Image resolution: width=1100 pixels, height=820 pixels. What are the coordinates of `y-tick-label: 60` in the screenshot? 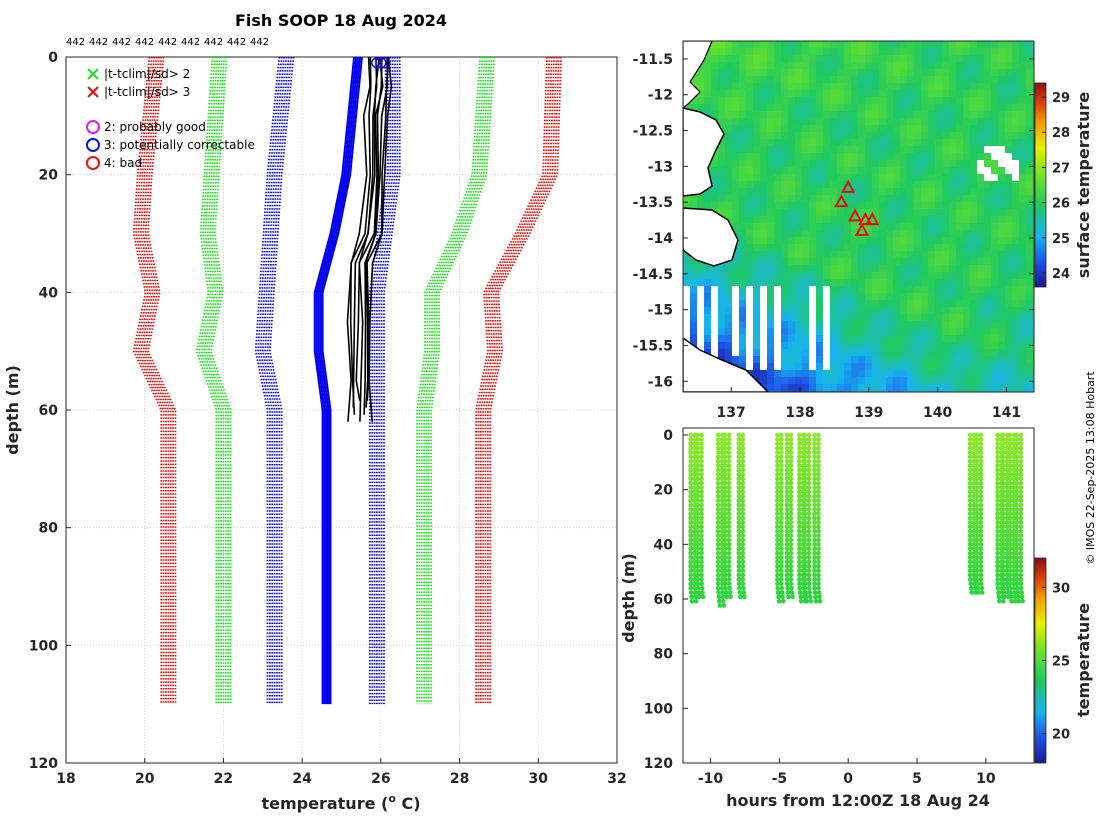 It's located at (49, 411).